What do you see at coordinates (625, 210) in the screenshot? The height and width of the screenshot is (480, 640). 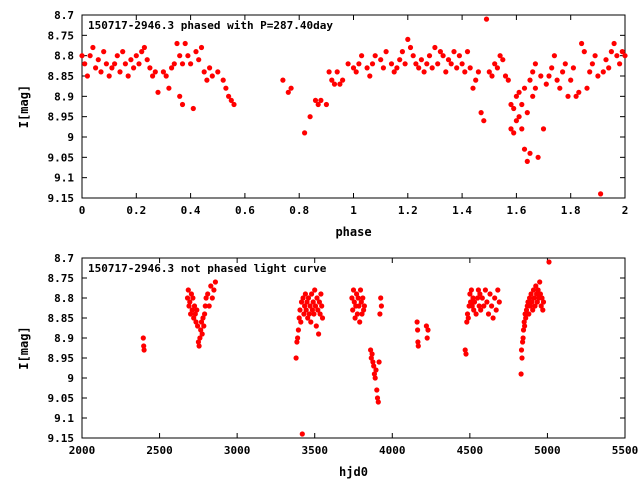 I see `x-tick-label: 2` at bounding box center [625, 210].